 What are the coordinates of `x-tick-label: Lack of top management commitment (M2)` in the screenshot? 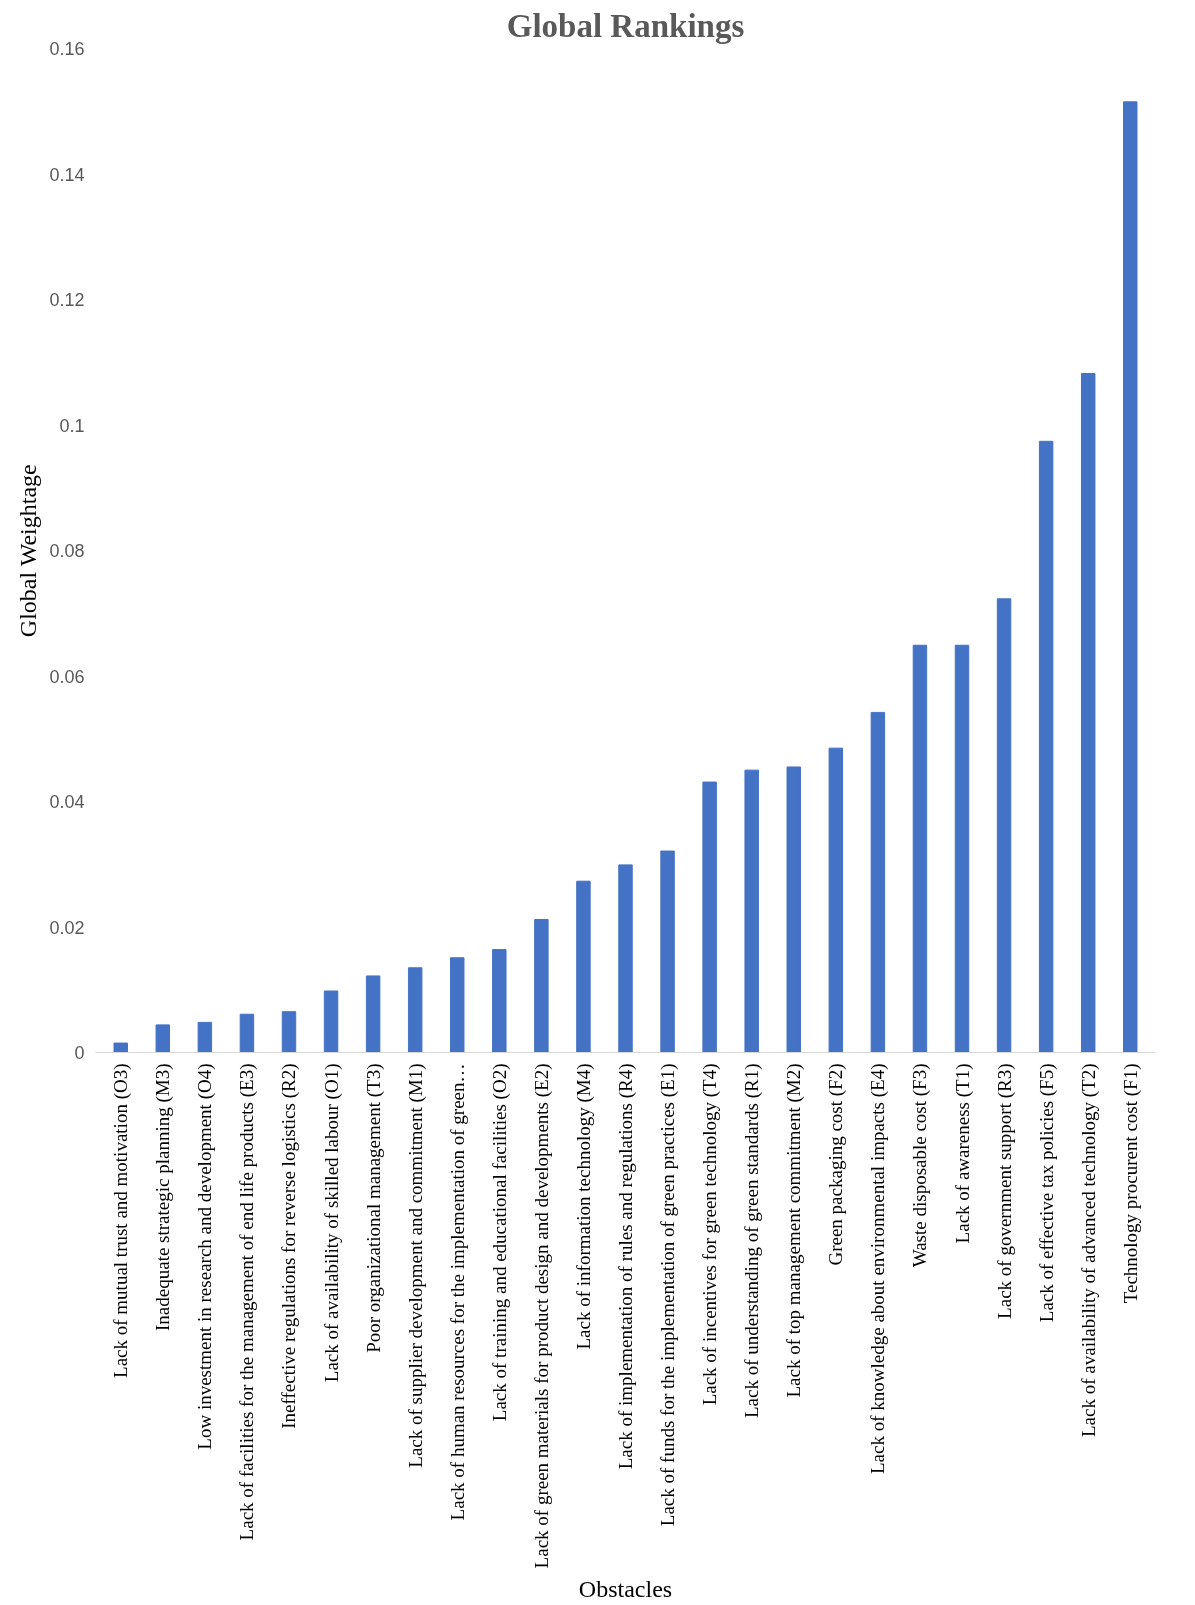 It's located at (794, 1230).